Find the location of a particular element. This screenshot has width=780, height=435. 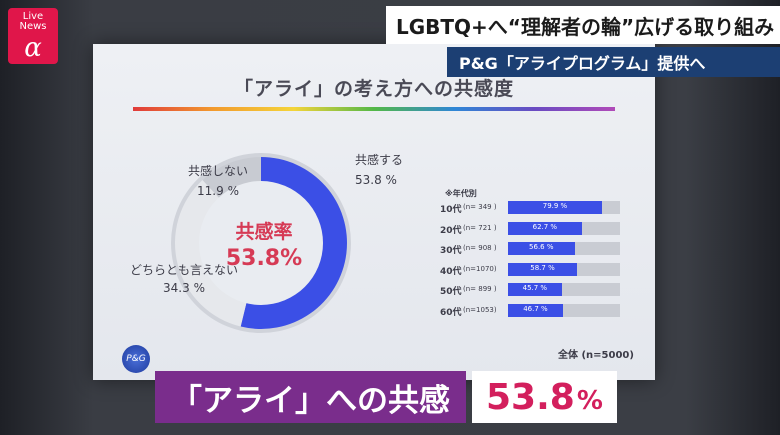

age-name: 40代 is located at coordinates (451, 271).